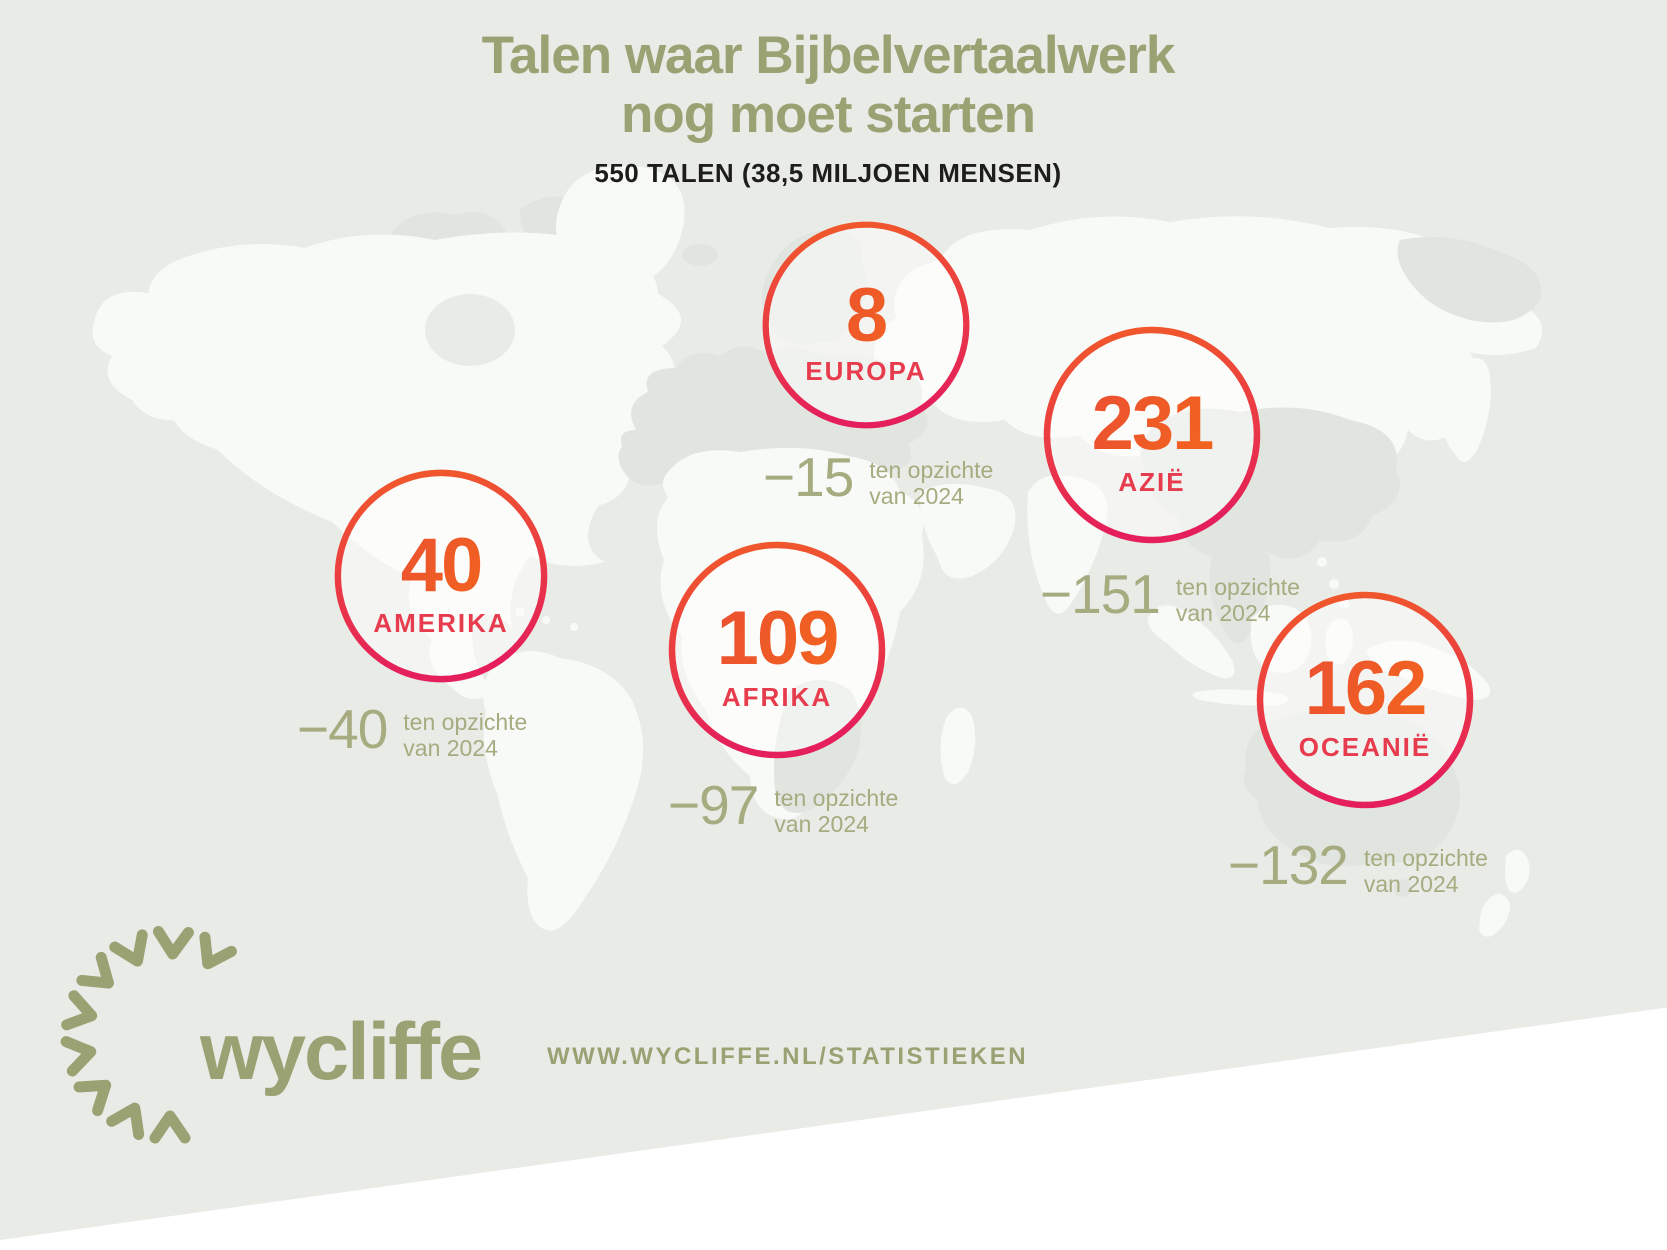 The image size is (1667, 1250). Describe the element at coordinates (828, 173) in the screenshot. I see `page-subtitle: 550 TALEN (38,5 MILJOEN MENSEN)` at that location.